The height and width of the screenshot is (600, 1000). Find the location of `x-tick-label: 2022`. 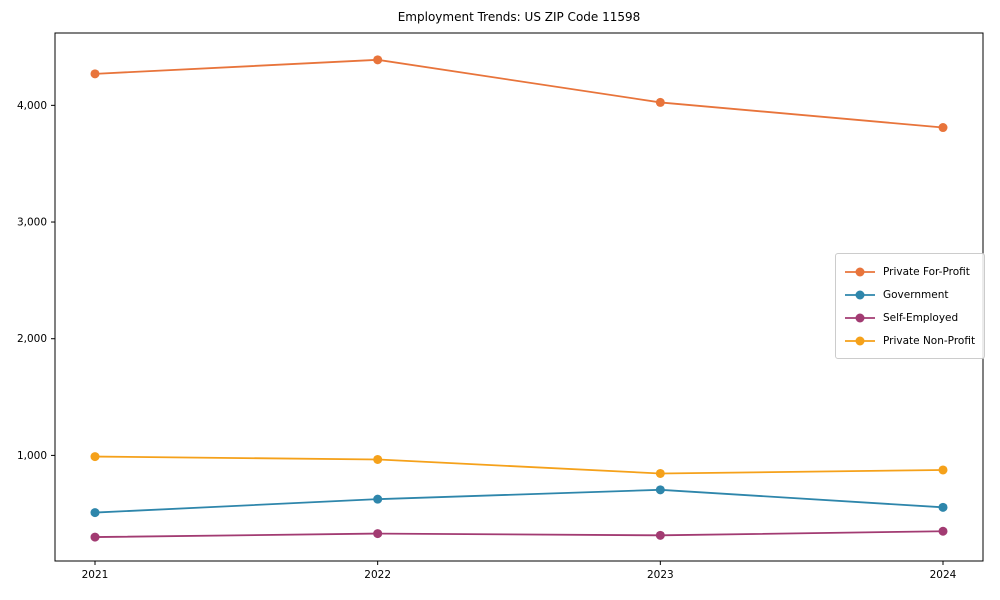

x-tick-label: 2022 is located at coordinates (377, 575).